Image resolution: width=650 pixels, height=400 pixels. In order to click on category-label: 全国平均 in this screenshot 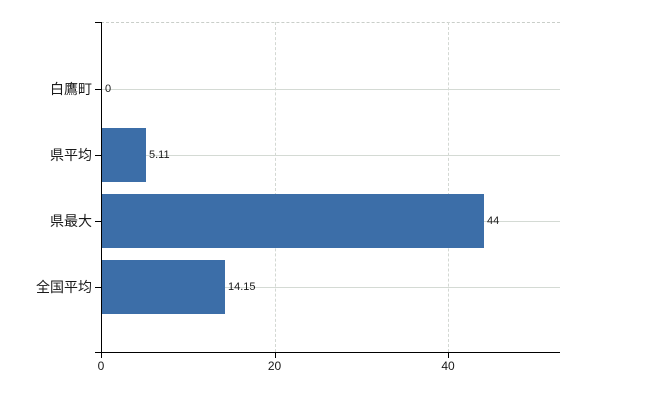, I will do `click(64, 287)`.